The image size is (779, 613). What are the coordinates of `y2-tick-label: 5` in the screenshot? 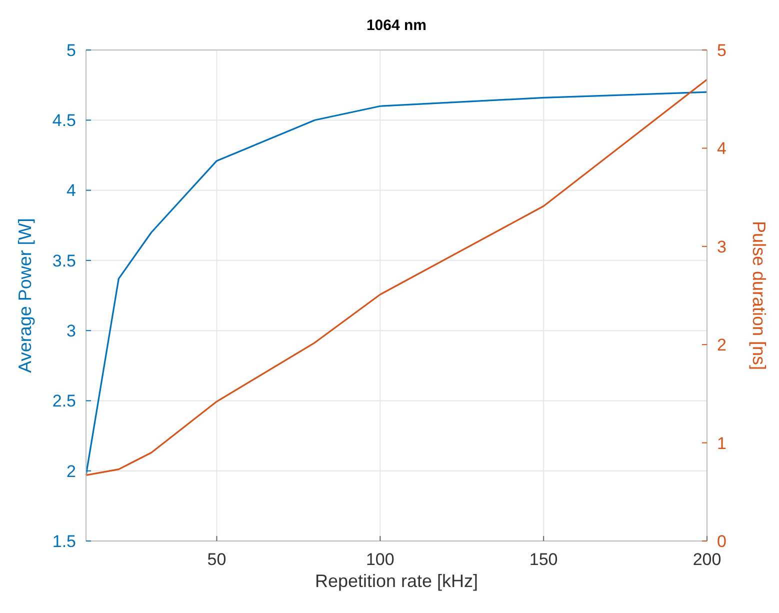 It's located at (721, 50).